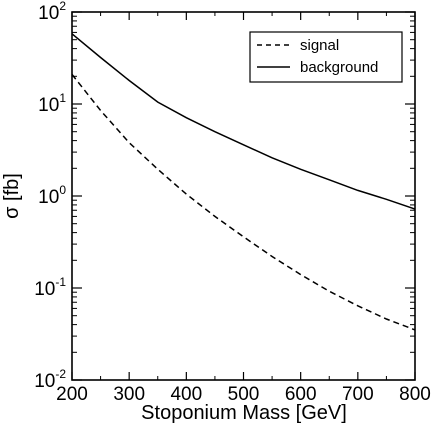 The width and height of the screenshot is (436, 427). What do you see at coordinates (319, 45) in the screenshot?
I see `legend-label-signal: signal` at bounding box center [319, 45].